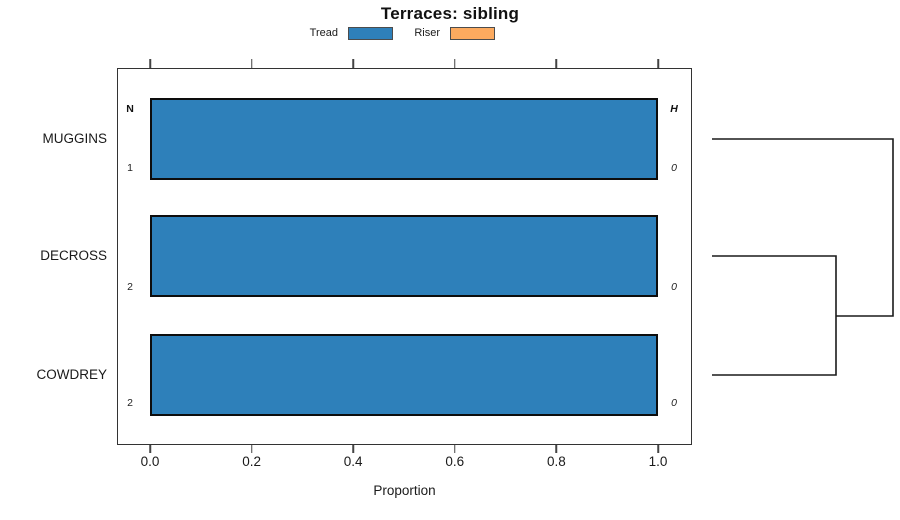 The width and height of the screenshot is (900, 520). Describe the element at coordinates (556, 461) in the screenshot. I see `x-tick-label: 0.8` at that location.